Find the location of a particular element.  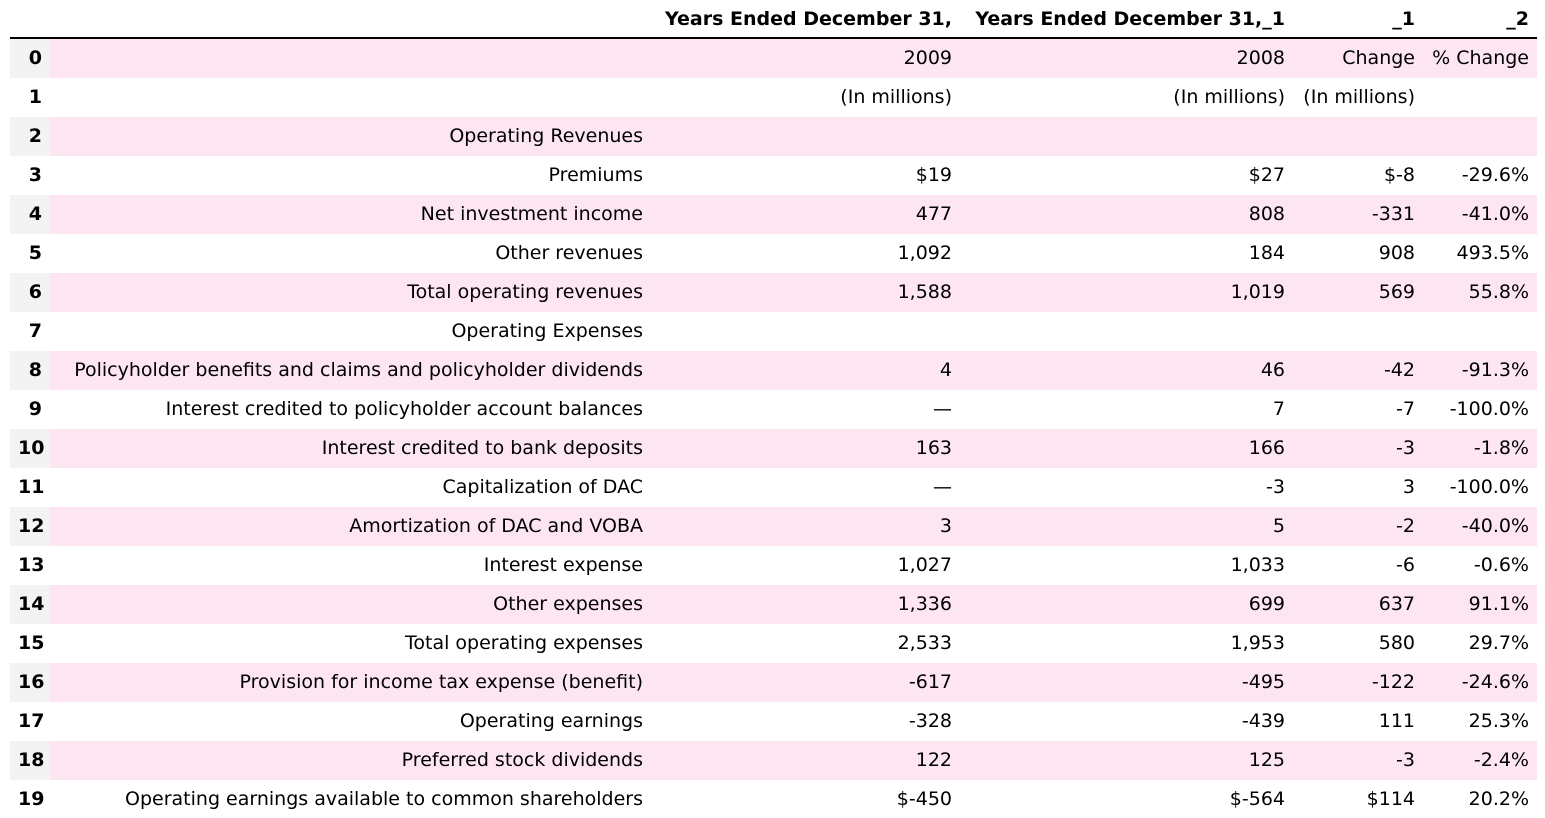

cell-change: 111 is located at coordinates (1358, 721).